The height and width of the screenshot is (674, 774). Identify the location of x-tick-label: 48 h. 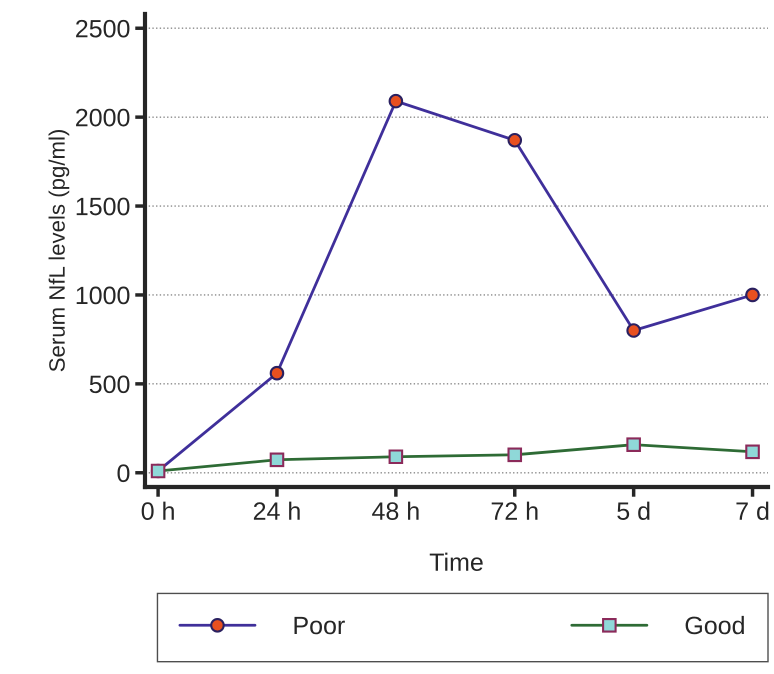
(395, 511).